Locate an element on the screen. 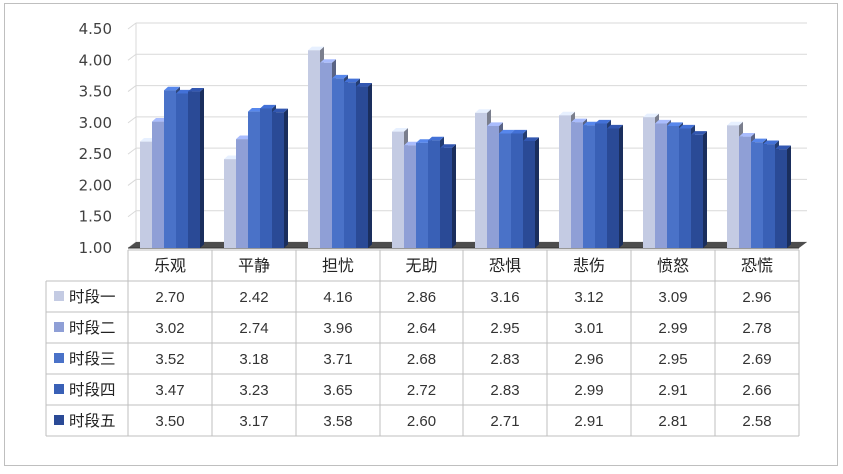 This screenshot has height=474, width=843. table-cell: 2.78 is located at coordinates (756, 328).